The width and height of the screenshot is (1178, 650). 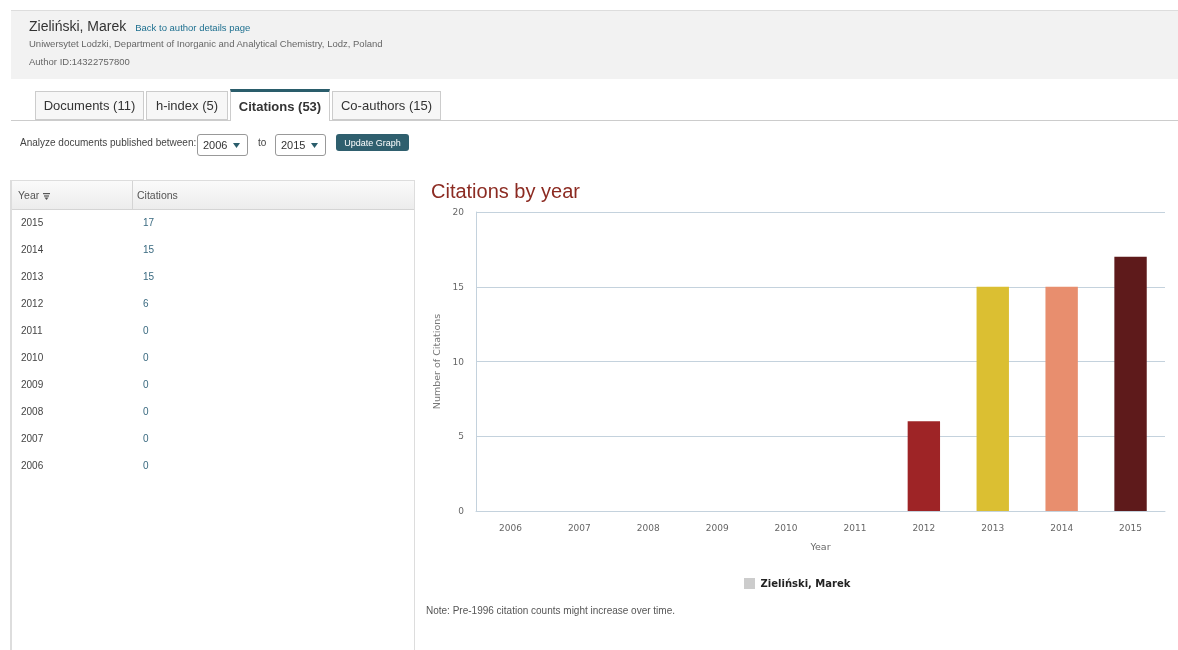 What do you see at coordinates (386, 105) in the screenshot?
I see `tab: Co-authors (15)` at bounding box center [386, 105].